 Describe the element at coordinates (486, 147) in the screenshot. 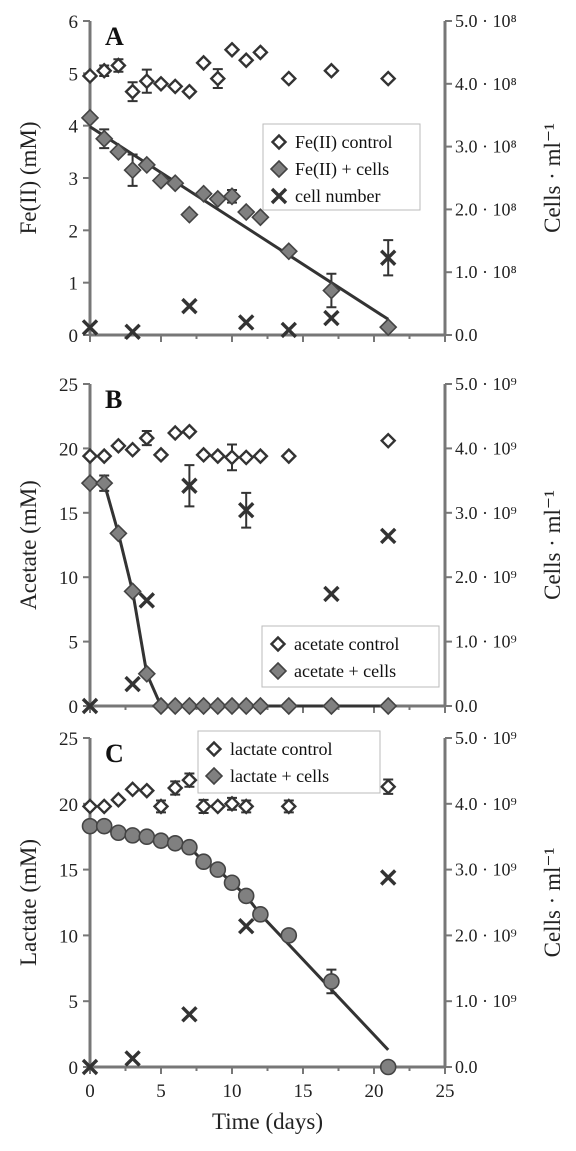

I see `right-tick-label: 3.0 · 10⁸` at that location.